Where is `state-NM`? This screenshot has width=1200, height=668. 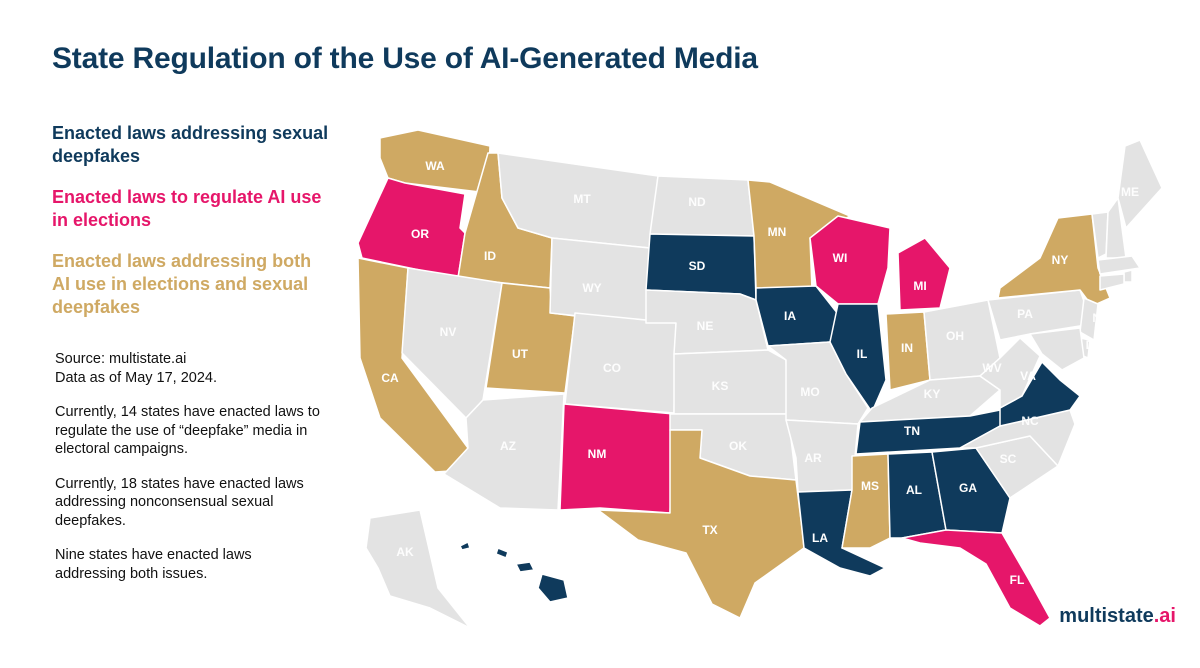 state-NM is located at coordinates (617, 458).